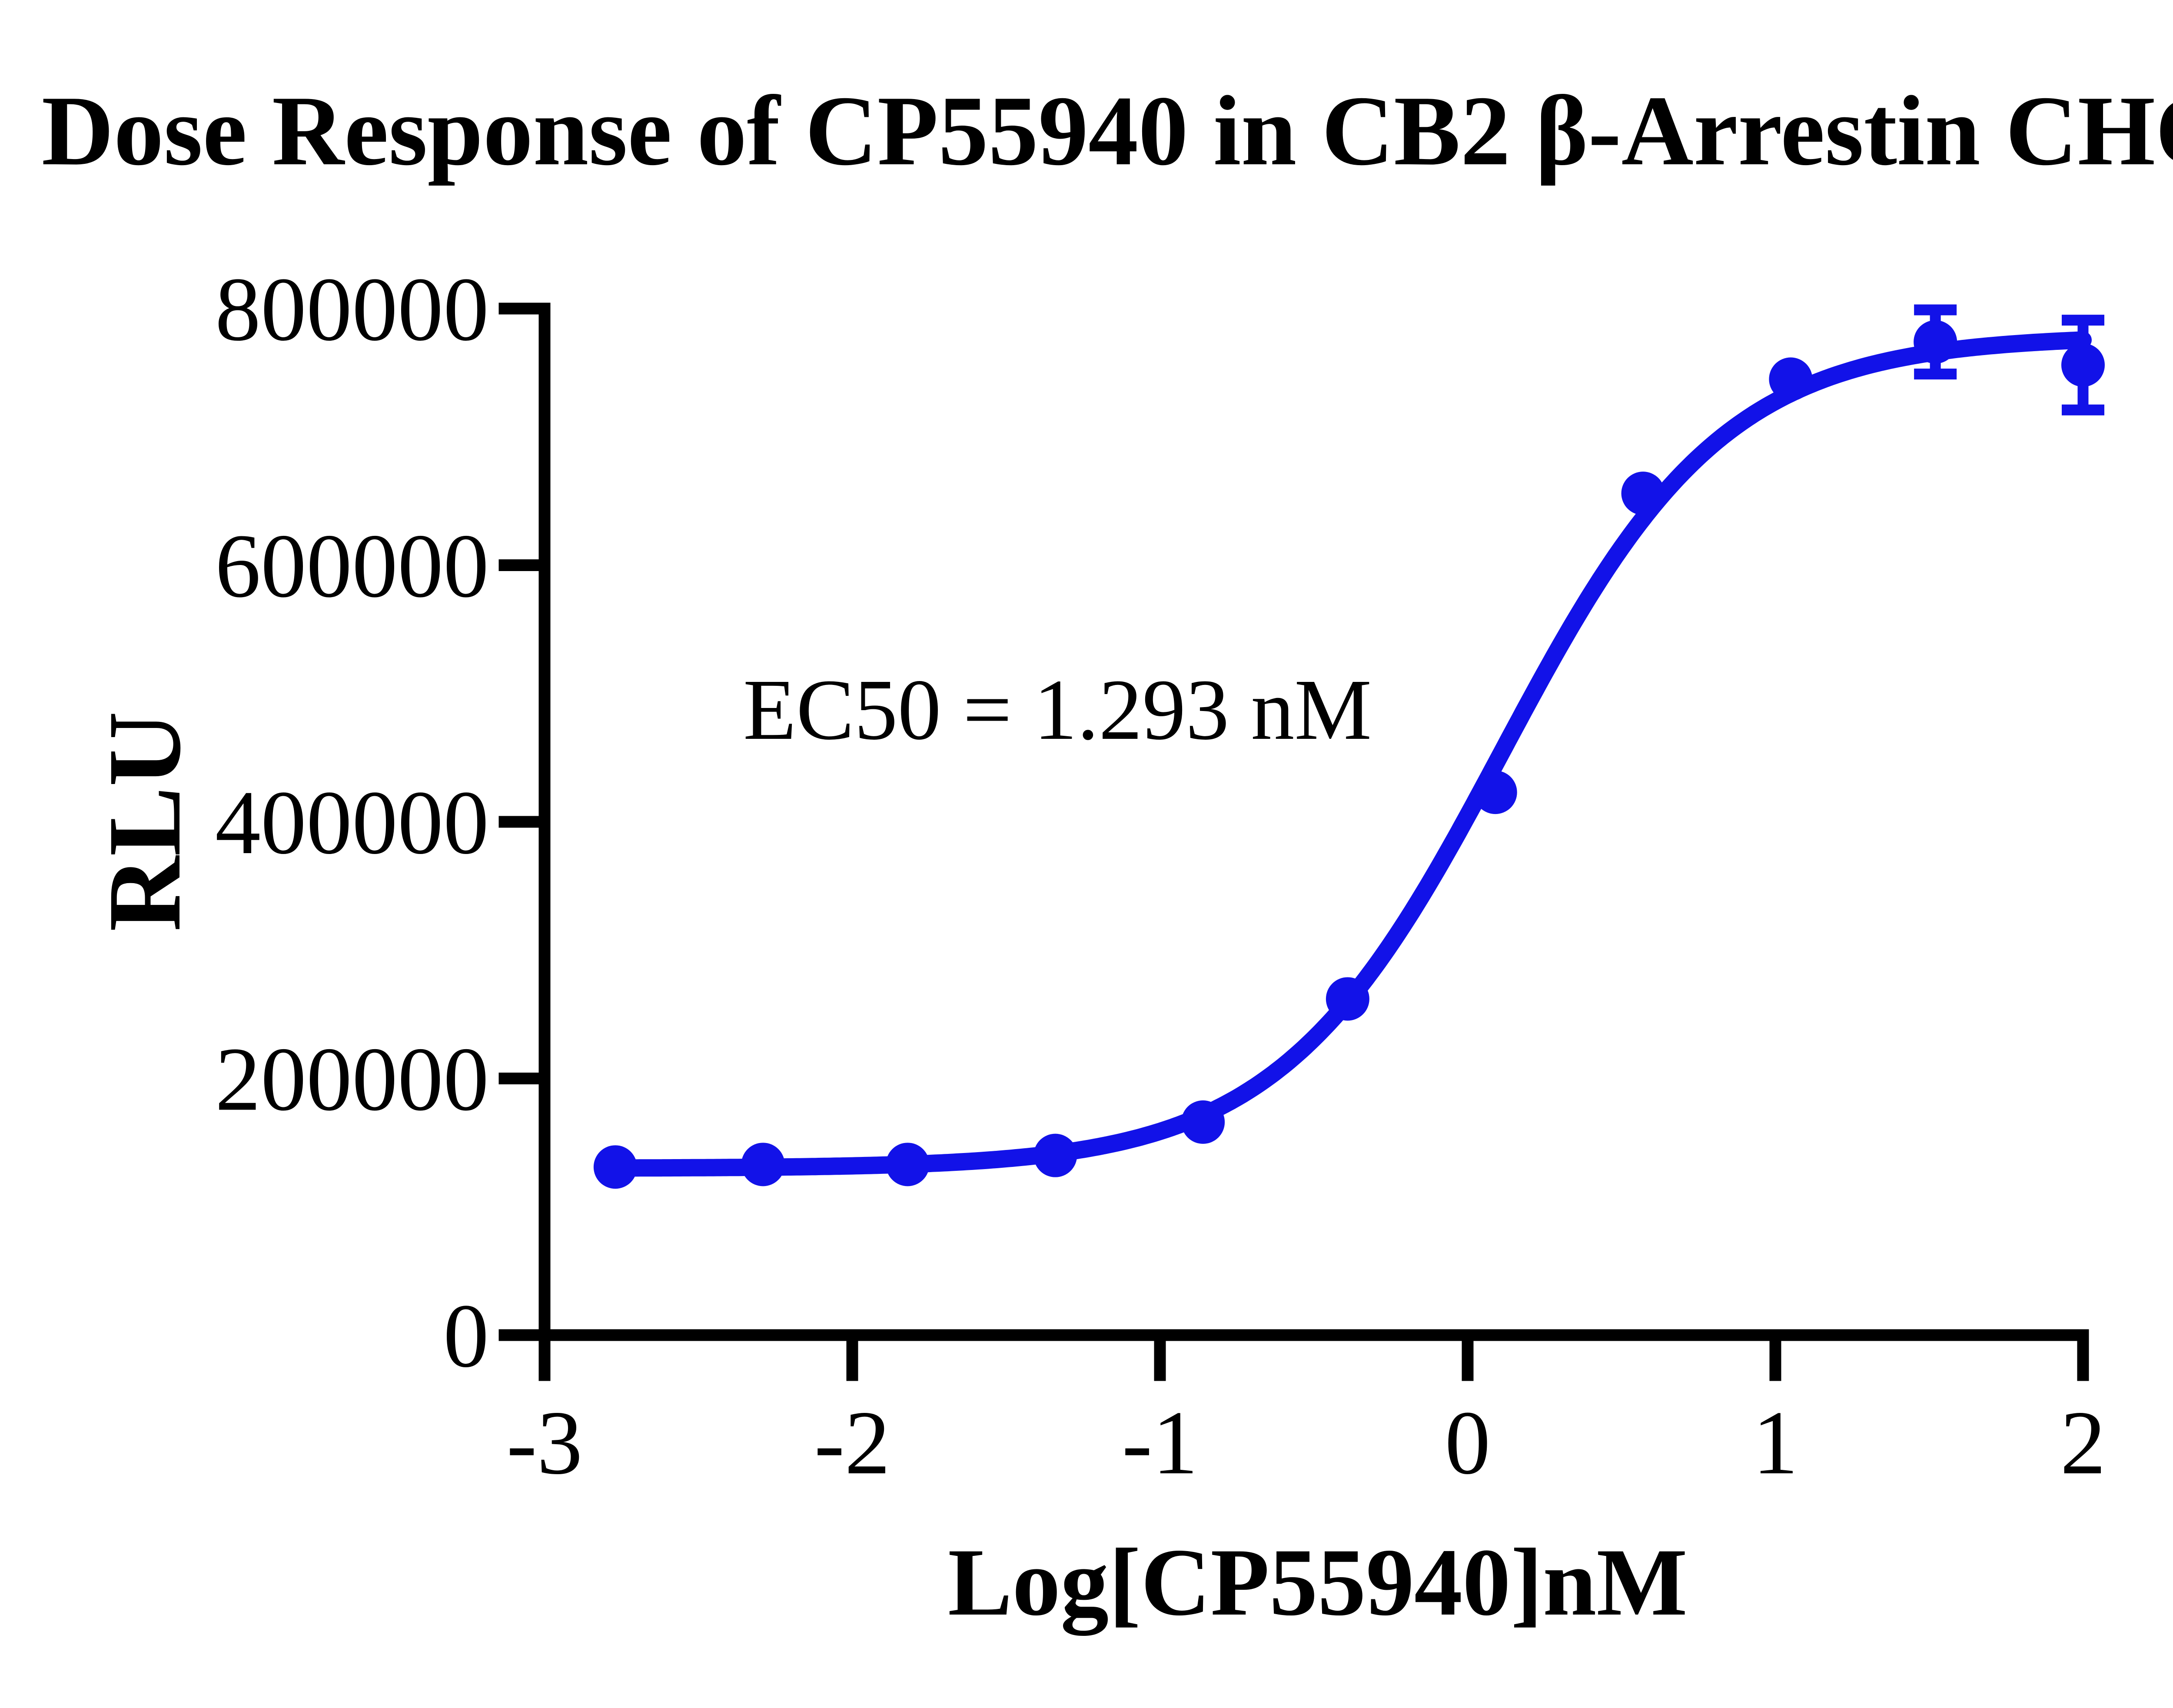 The width and height of the screenshot is (2173, 1708). What do you see at coordinates (852, 1442) in the screenshot?
I see `x-tick-label: -2` at bounding box center [852, 1442].